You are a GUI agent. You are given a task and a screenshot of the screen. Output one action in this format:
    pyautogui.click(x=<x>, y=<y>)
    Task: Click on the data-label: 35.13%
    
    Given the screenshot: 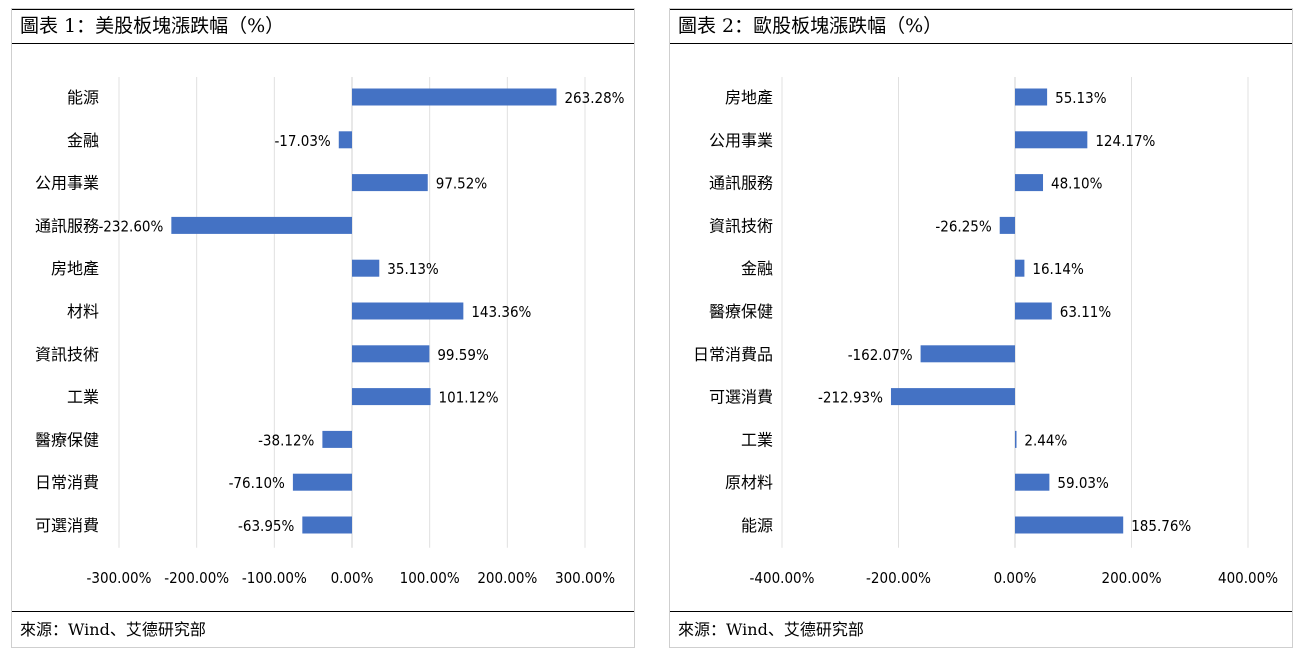 What is the action you would take?
    pyautogui.click(x=413, y=269)
    